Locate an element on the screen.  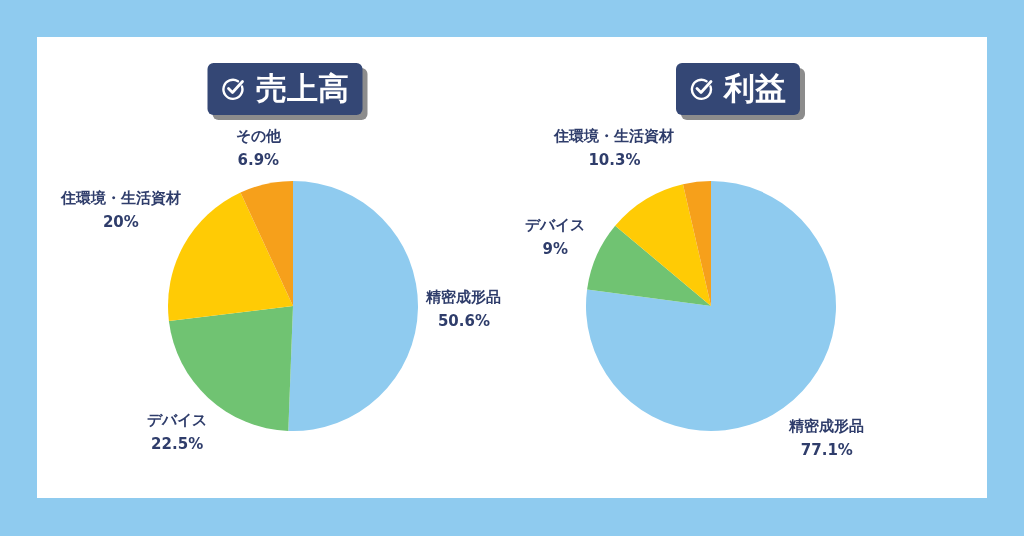
data-label: 20% is located at coordinates (120, 221).